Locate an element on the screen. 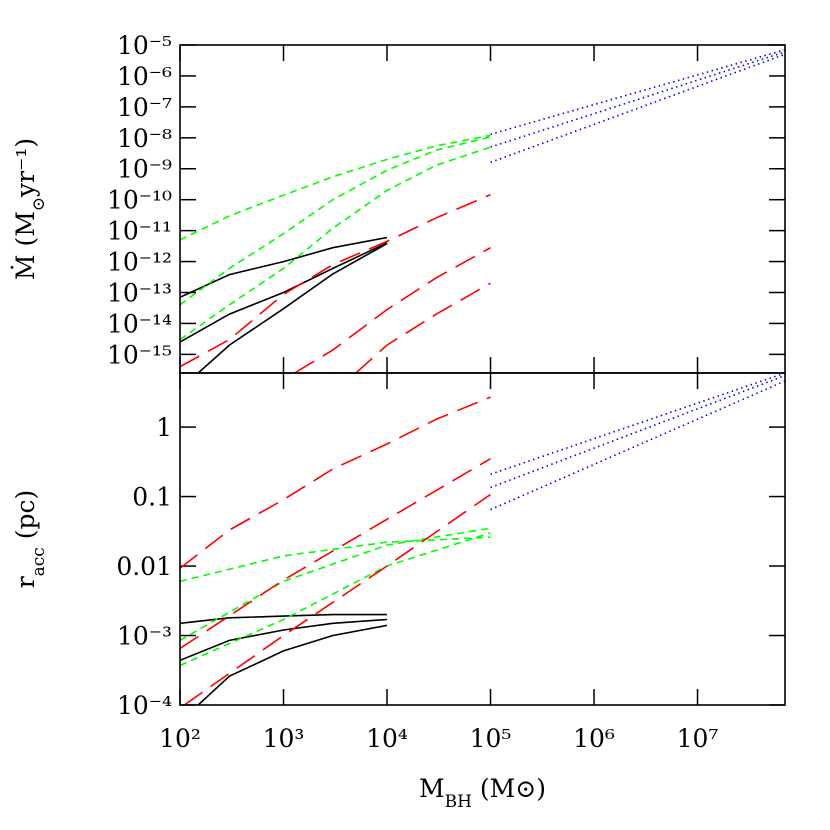 This screenshot has height=830, width=830. axis-label-main: M is located at coordinates (432, 788).